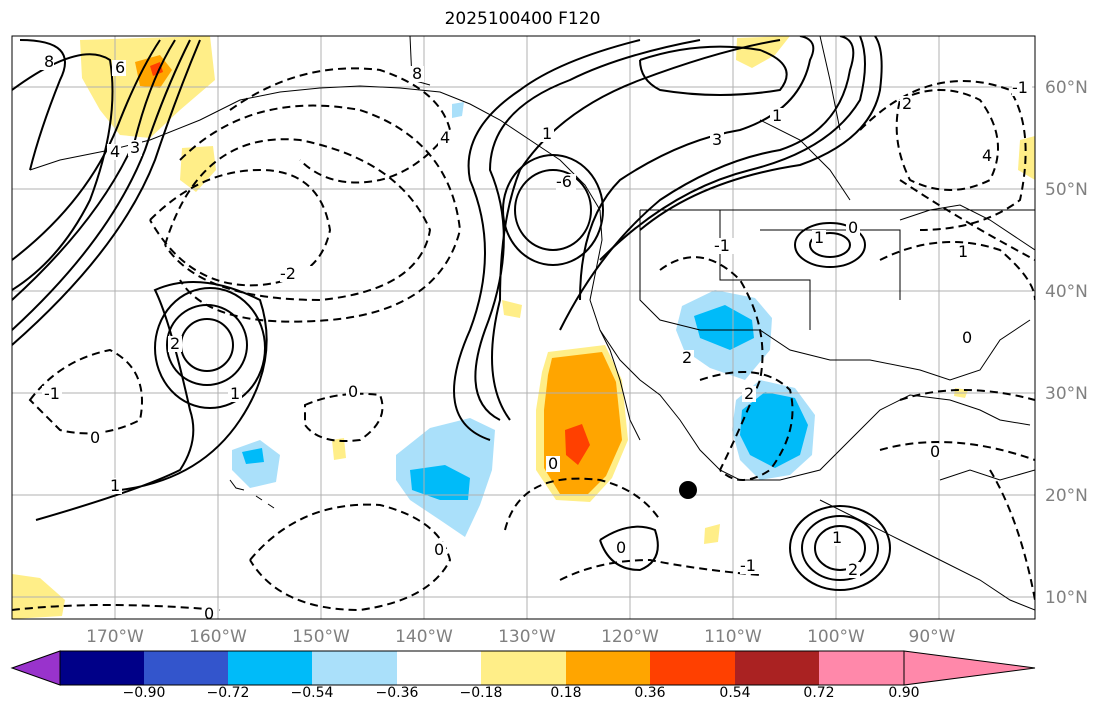 The image size is (1105, 712). Describe the element at coordinates (565, 693) in the screenshot. I see `colorbar-tick-label: 0.18` at that location.